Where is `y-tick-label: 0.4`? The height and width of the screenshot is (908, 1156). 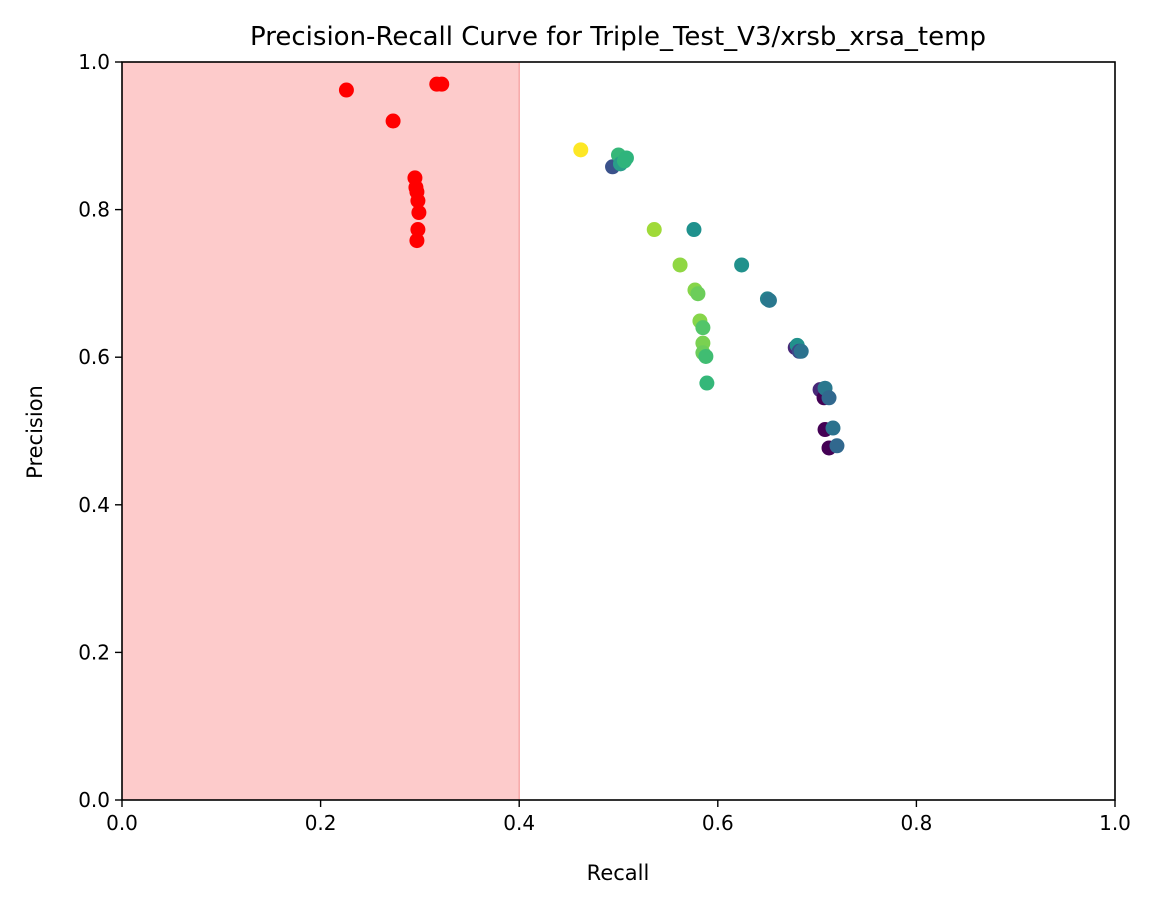 y-tick-label: 0.4 is located at coordinates (94, 505).